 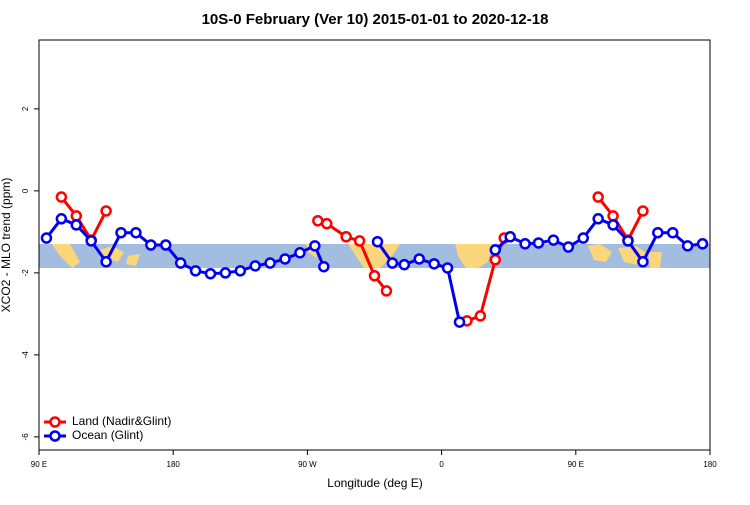 I want to click on x-axis-label: Longitude (deg E), so click(x=374, y=483).